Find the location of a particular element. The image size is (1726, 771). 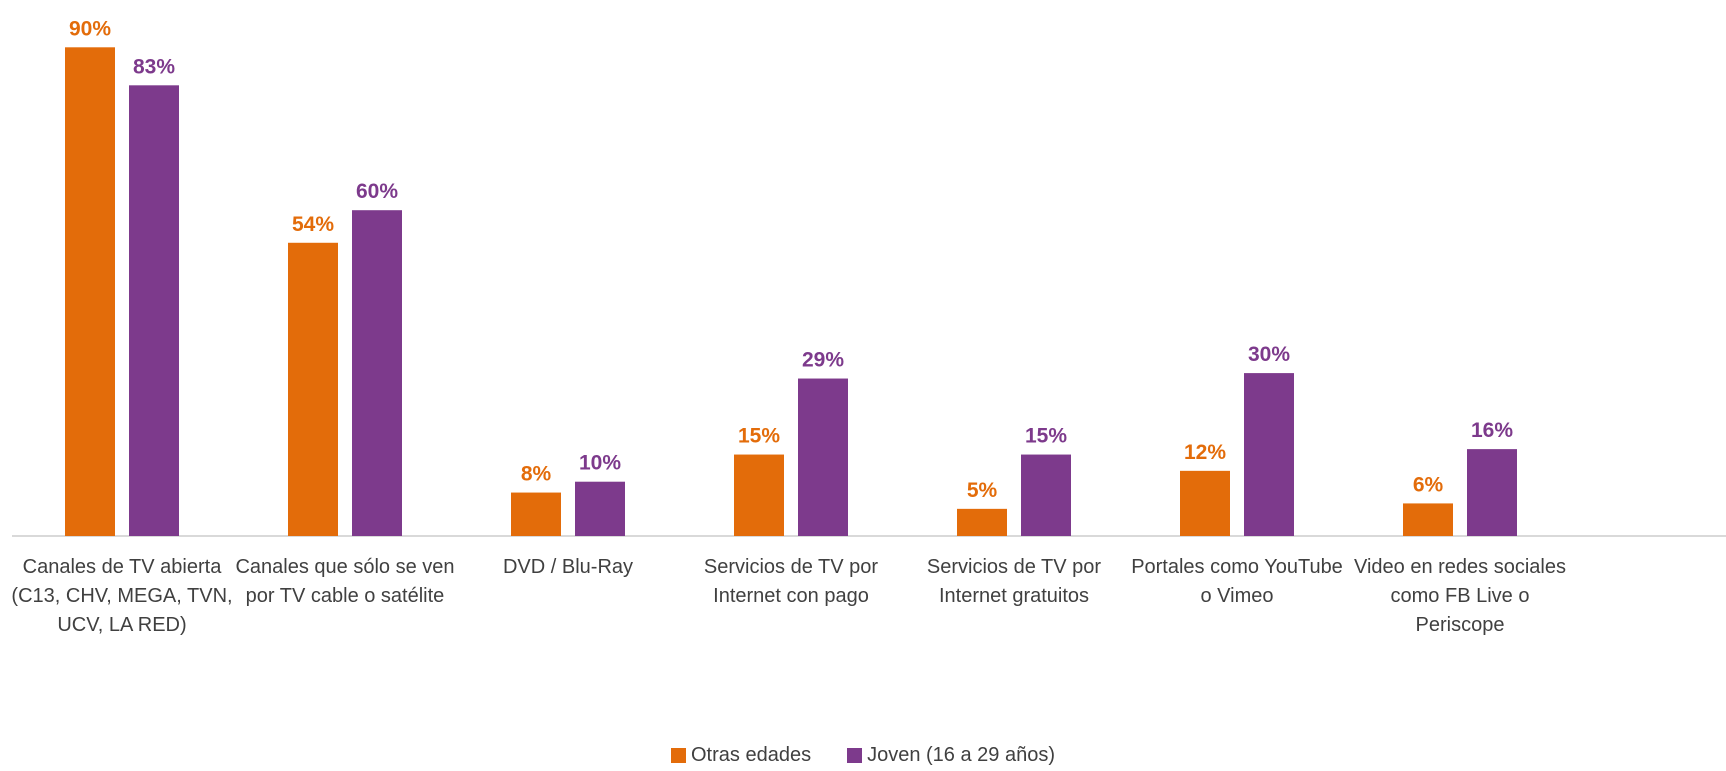

data-label-joven-16-a-29-a-os-category-6: 30% is located at coordinates (1269, 354).